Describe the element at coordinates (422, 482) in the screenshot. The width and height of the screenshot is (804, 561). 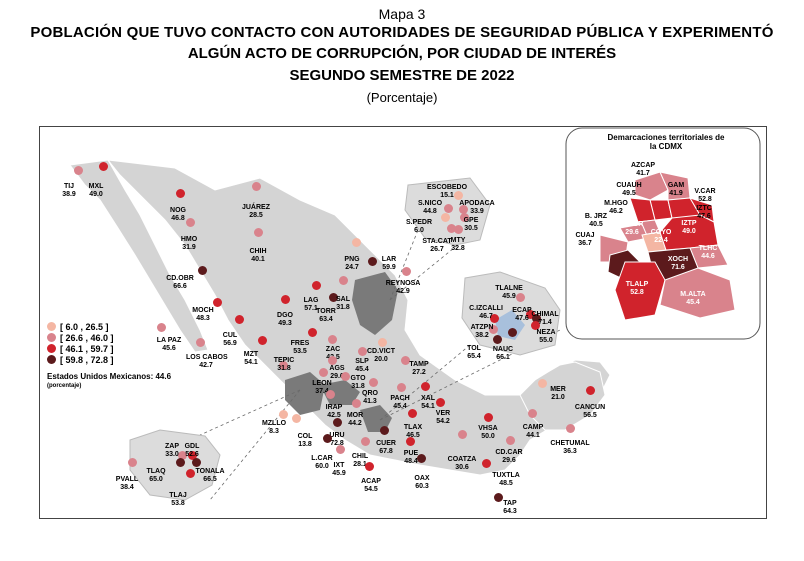
I see `city-label: OAX 60.3` at that location.